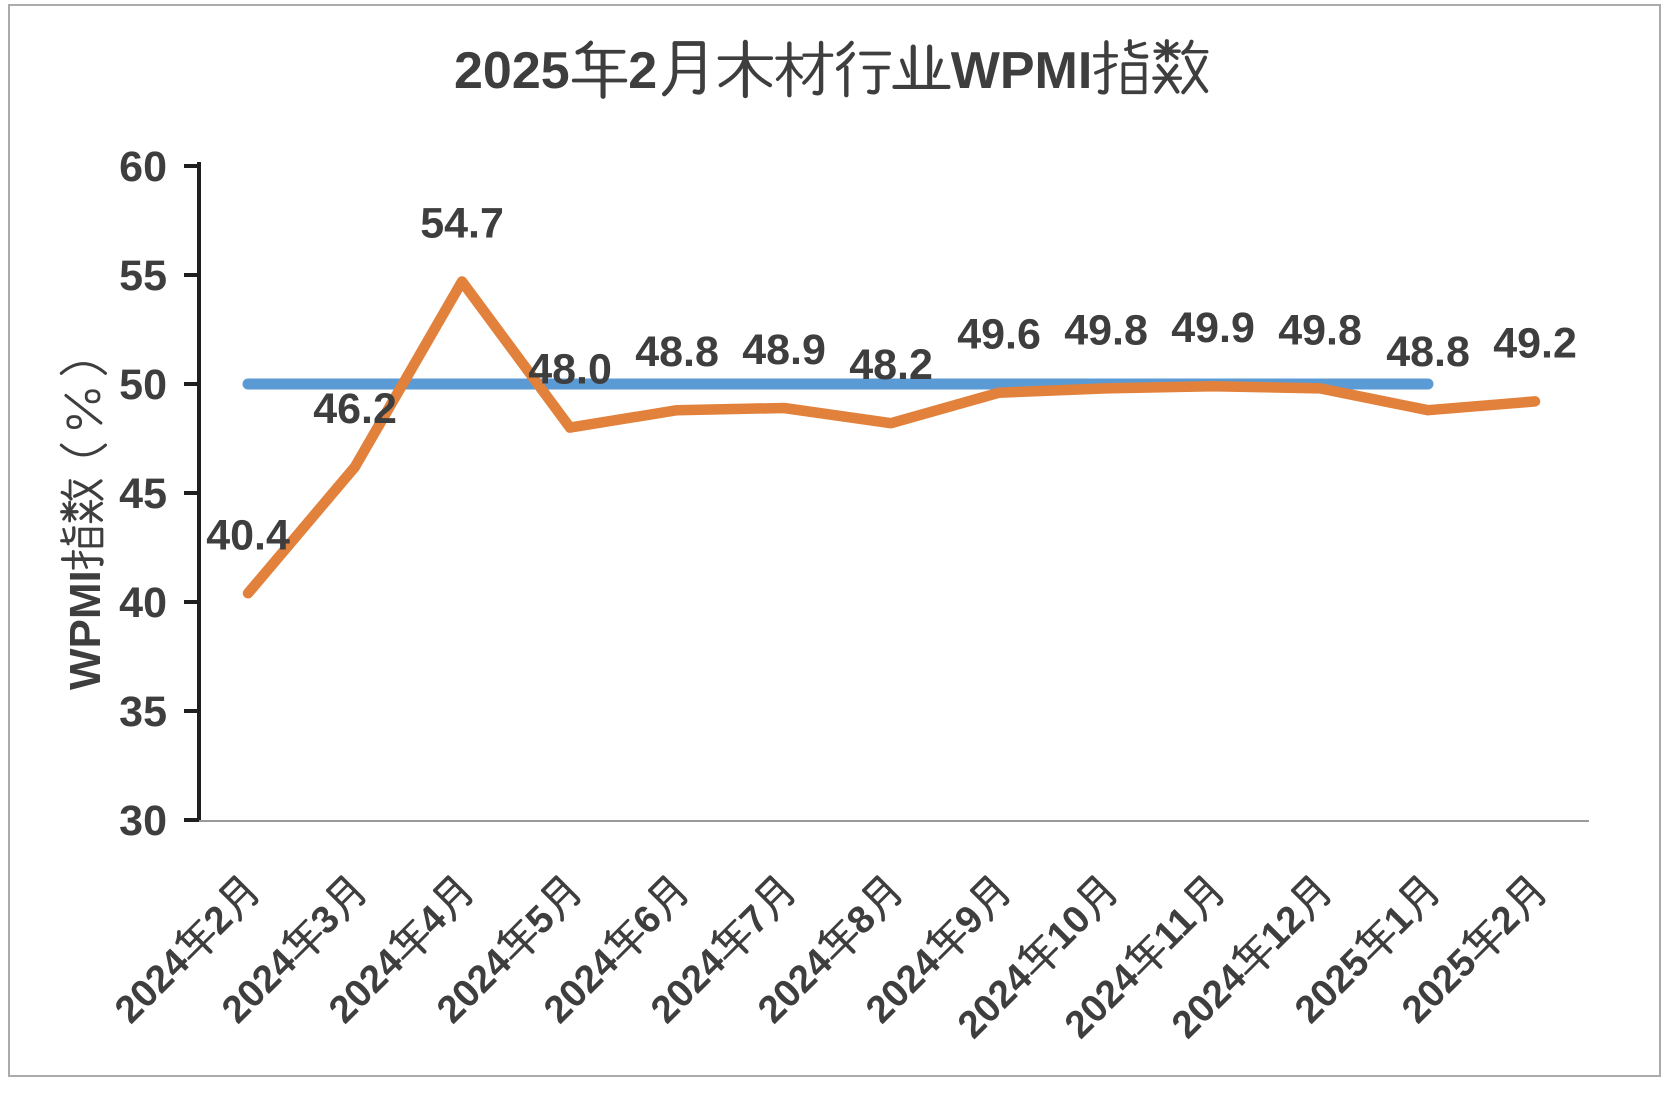 This screenshot has height=1099, width=1664. Describe the element at coordinates (570, 370) in the screenshot. I see `svg-text: 48.0` at that location.